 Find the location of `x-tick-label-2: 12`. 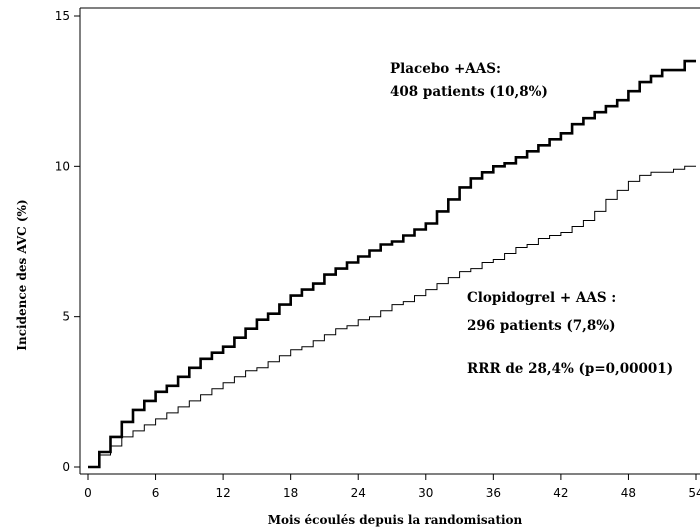

x-tick-label-2: 12 is located at coordinates (222, 493).